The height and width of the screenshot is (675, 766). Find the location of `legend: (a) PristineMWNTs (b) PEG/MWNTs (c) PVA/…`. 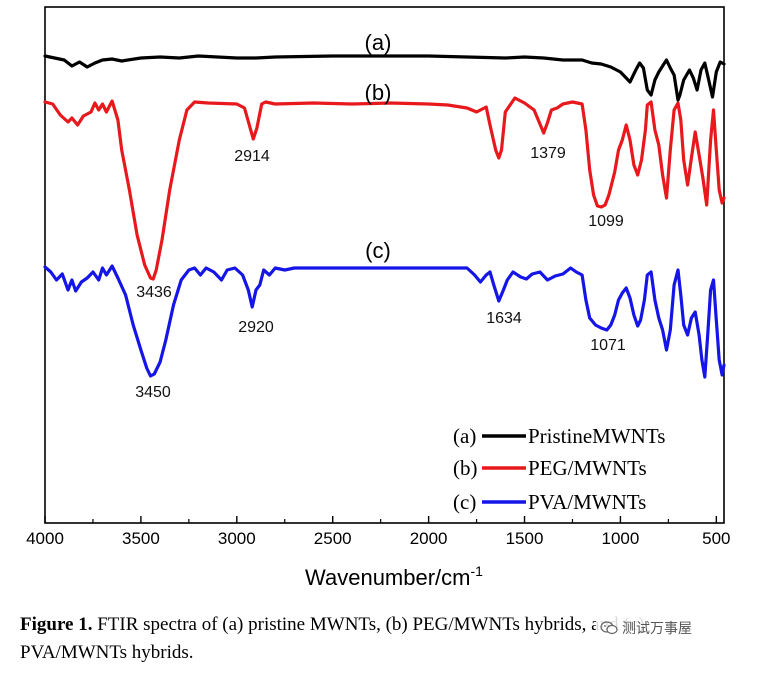

legend: (a) PristineMWNTs (b) PEG/MWNTs (c) PVA/… is located at coordinates (559, 469).